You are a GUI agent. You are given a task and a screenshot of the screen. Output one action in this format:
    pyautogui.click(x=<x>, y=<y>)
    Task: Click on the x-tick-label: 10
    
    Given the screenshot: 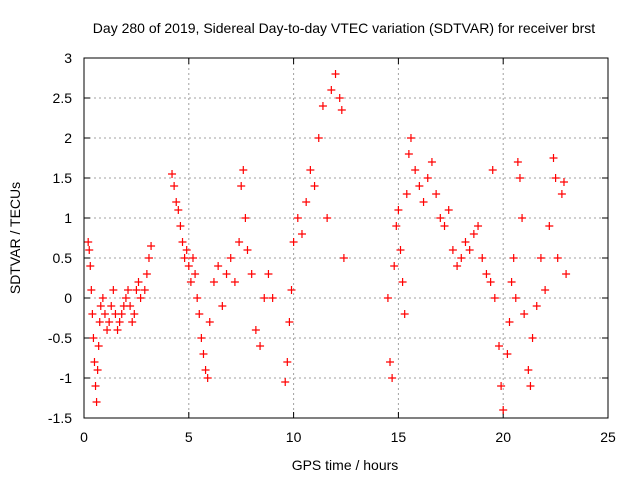 What is the action you would take?
    pyautogui.click(x=294, y=437)
    